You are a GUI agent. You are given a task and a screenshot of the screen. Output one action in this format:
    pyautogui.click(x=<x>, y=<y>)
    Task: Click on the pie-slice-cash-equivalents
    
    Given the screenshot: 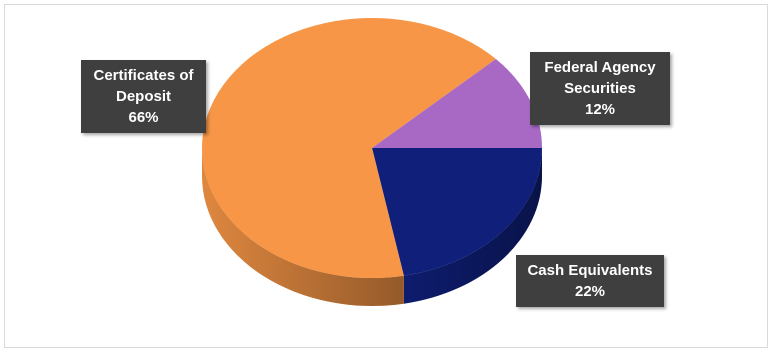 What is the action you would take?
    pyautogui.click(x=457, y=212)
    